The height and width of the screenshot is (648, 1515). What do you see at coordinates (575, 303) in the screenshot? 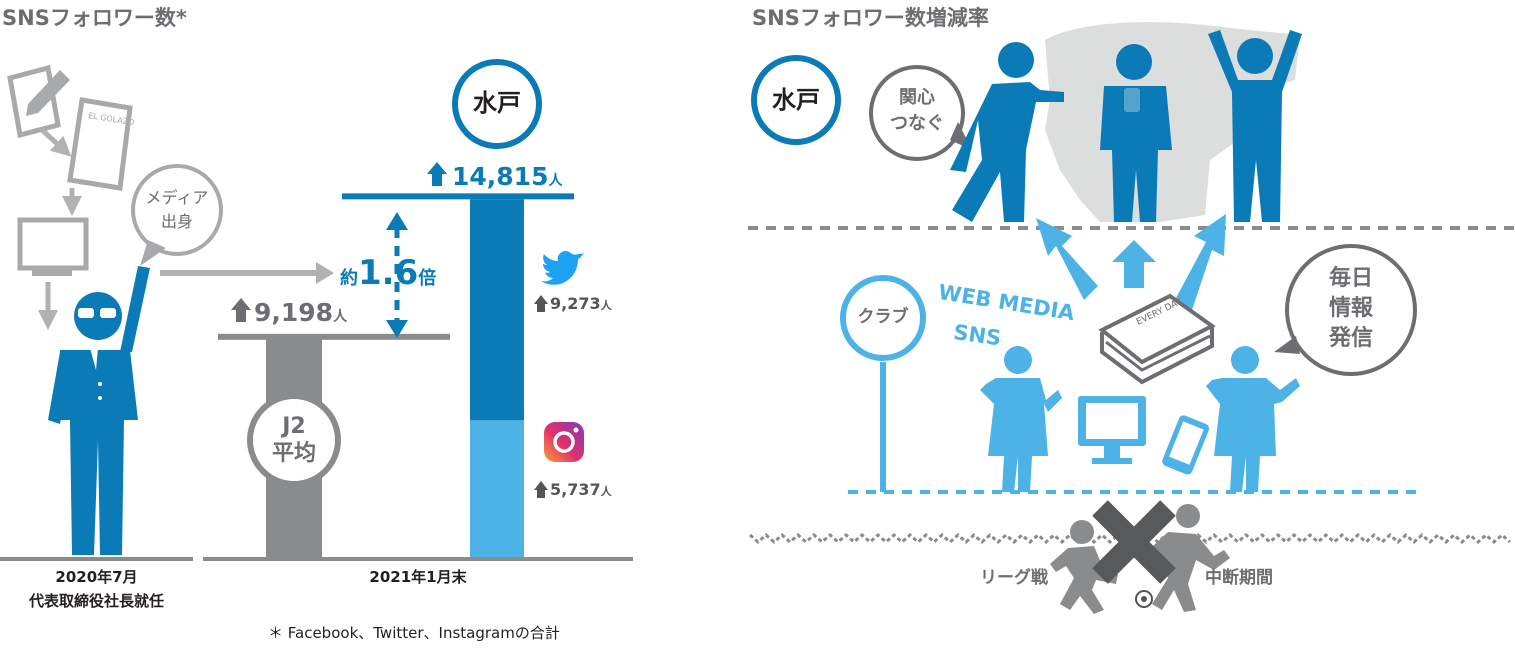
I see `twitter-number: 9,273` at bounding box center [575, 303].